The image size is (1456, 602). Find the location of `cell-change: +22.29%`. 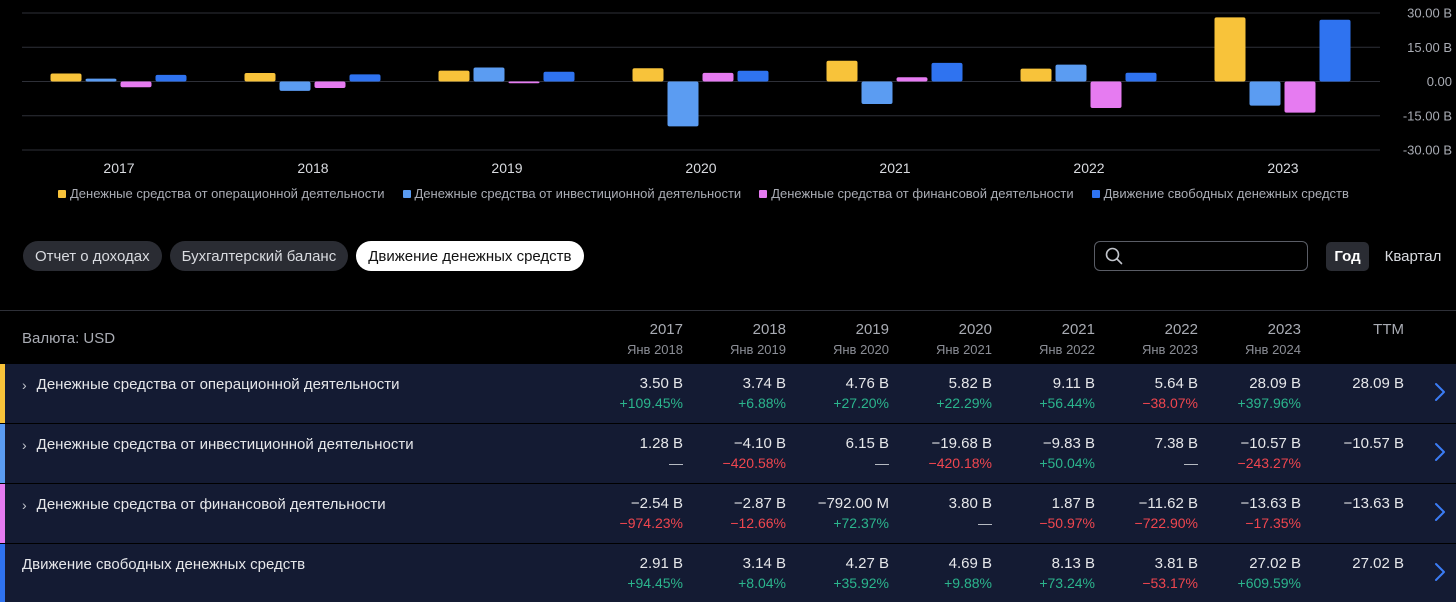

cell-change: +22.29% is located at coordinates (964, 403).